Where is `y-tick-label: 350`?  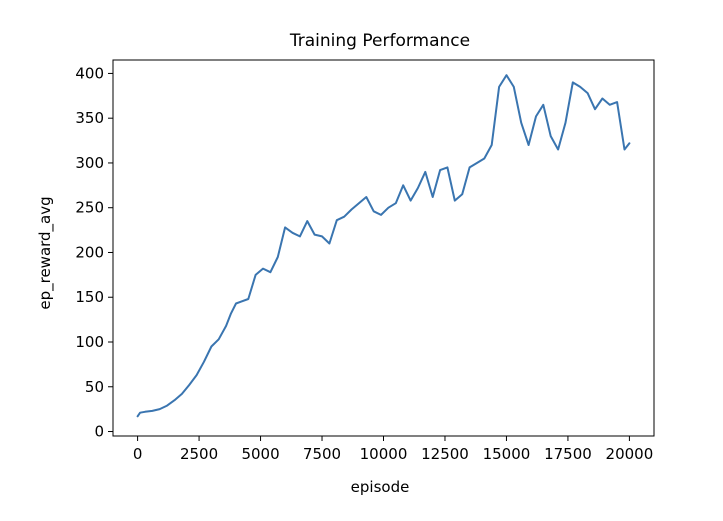
y-tick-label: 350 is located at coordinates (89, 118).